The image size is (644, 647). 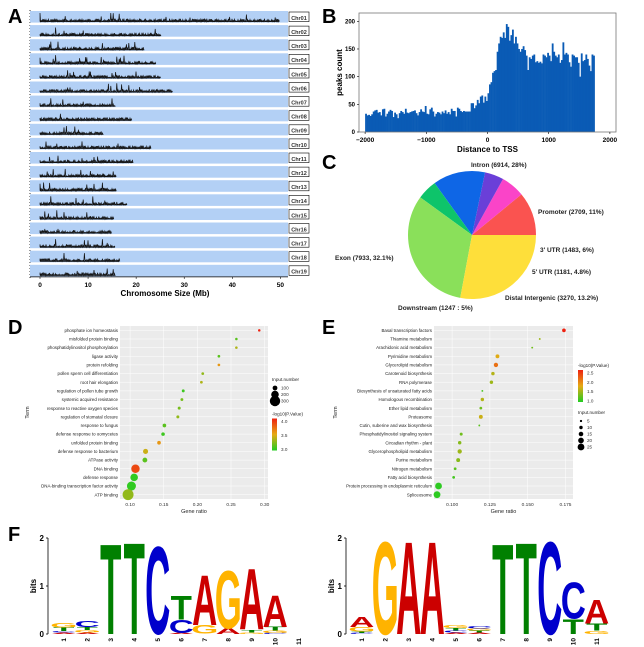 I want to click on y-axis-label: bits, so click(x=331, y=585).